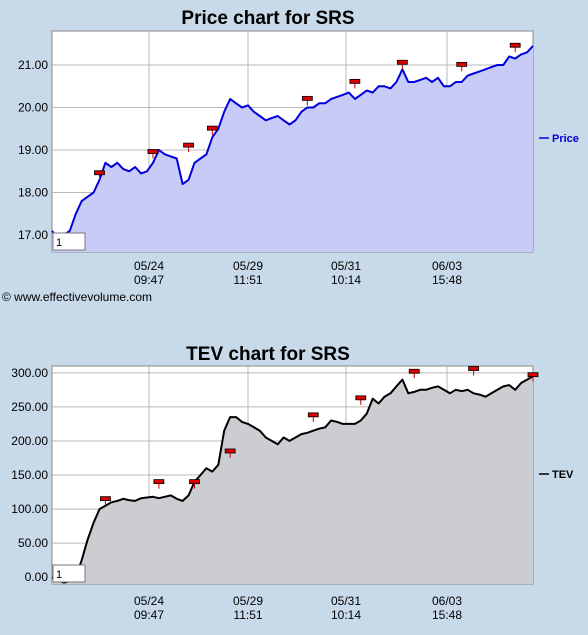  What do you see at coordinates (248, 601) in the screenshot?
I see `tev-x-tick-date: 05/29` at bounding box center [248, 601].